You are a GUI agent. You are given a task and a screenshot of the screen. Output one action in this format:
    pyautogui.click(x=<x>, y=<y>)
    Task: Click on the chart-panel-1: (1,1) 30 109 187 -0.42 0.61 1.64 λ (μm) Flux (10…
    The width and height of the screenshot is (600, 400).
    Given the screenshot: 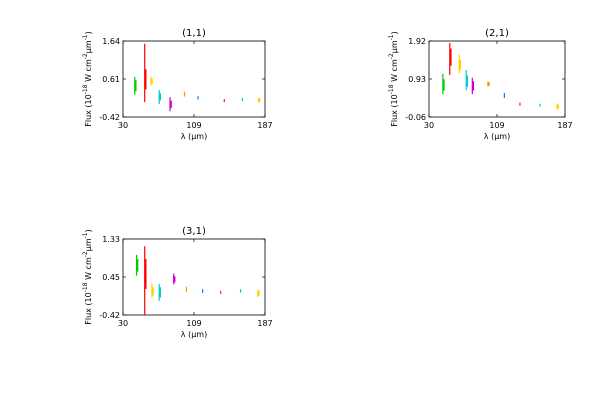 What is the action you would take?
    pyautogui.click(x=177, y=84)
    